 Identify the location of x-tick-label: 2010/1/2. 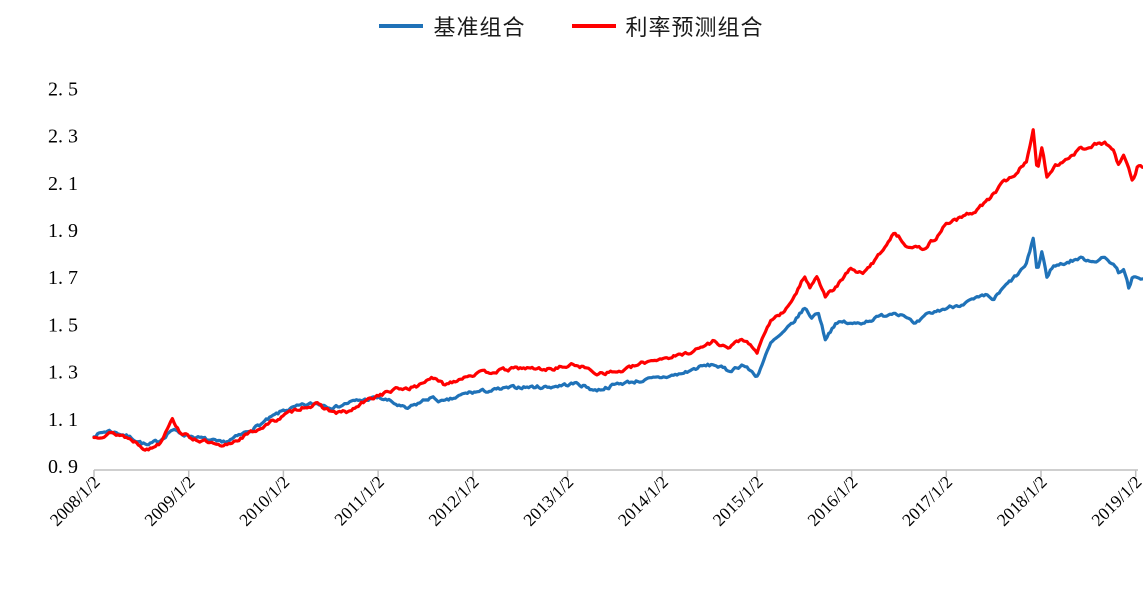
(264, 501).